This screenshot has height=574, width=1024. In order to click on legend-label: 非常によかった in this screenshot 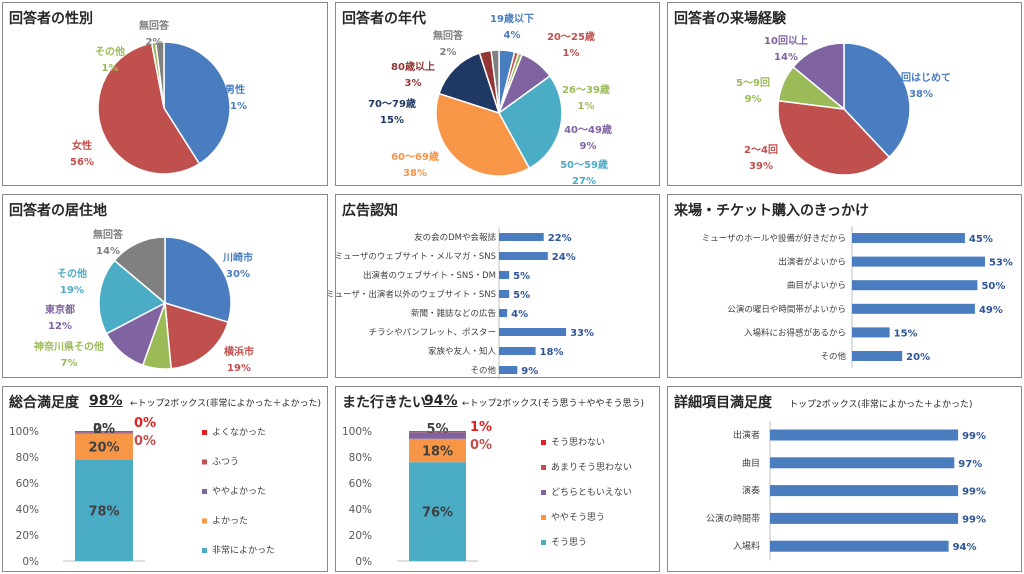, I will do `click(243, 550)`.